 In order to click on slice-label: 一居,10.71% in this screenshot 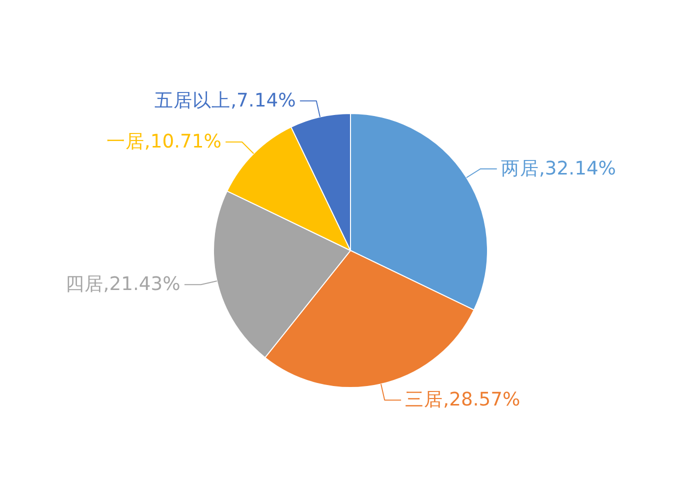, I will do `click(164, 141)`.